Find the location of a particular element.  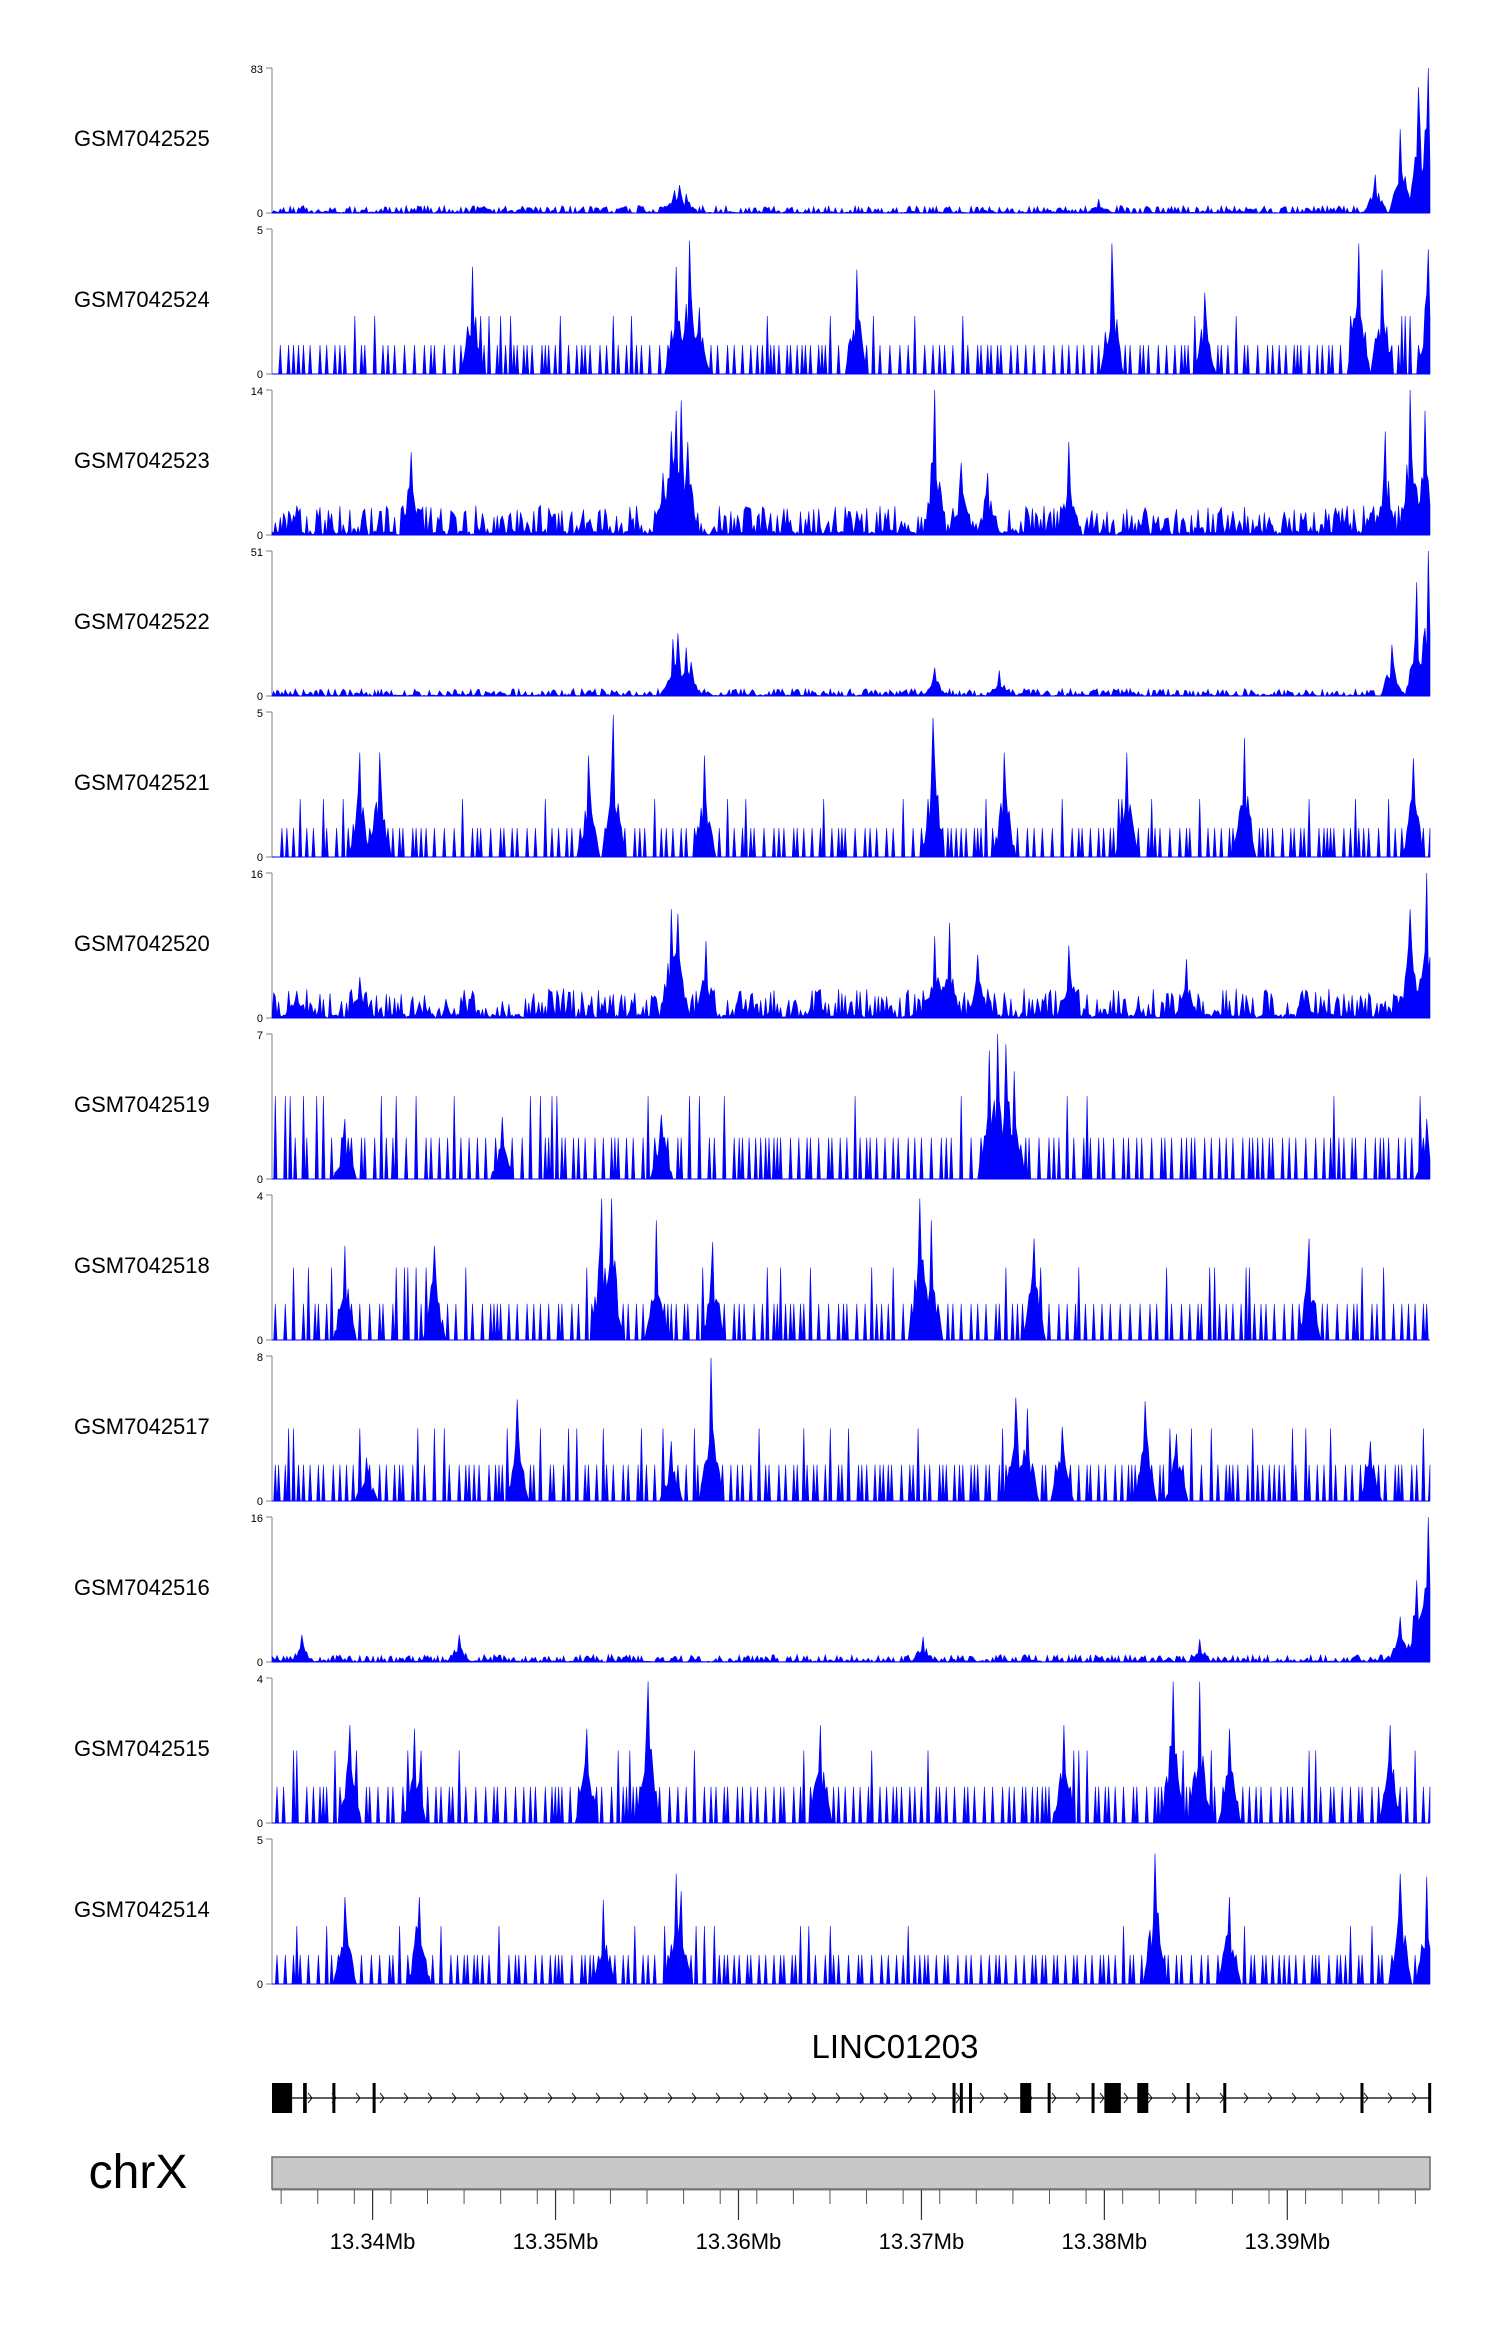

track-label: GSM7042522 is located at coordinates (142, 621).